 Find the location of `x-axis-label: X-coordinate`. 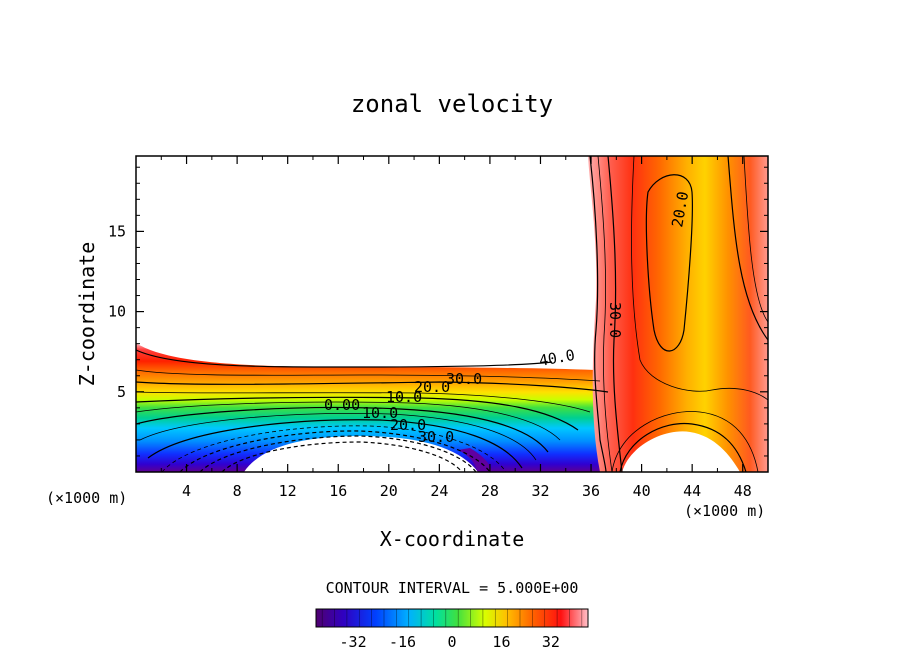

x-axis-label: X-coordinate is located at coordinates (452, 539).